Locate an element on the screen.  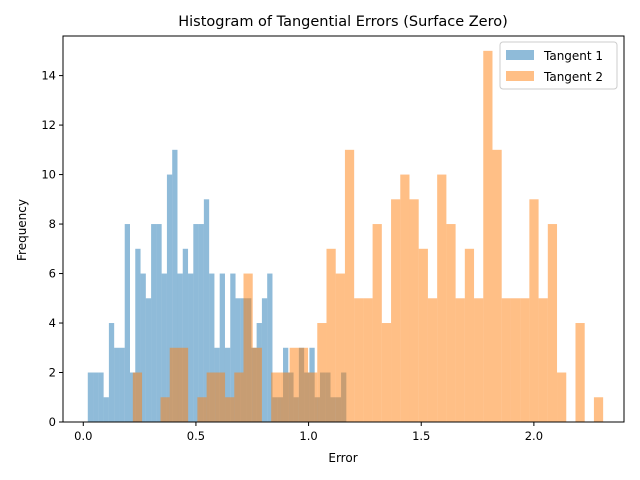
x-tick-label: 2.0 is located at coordinates (534, 436).